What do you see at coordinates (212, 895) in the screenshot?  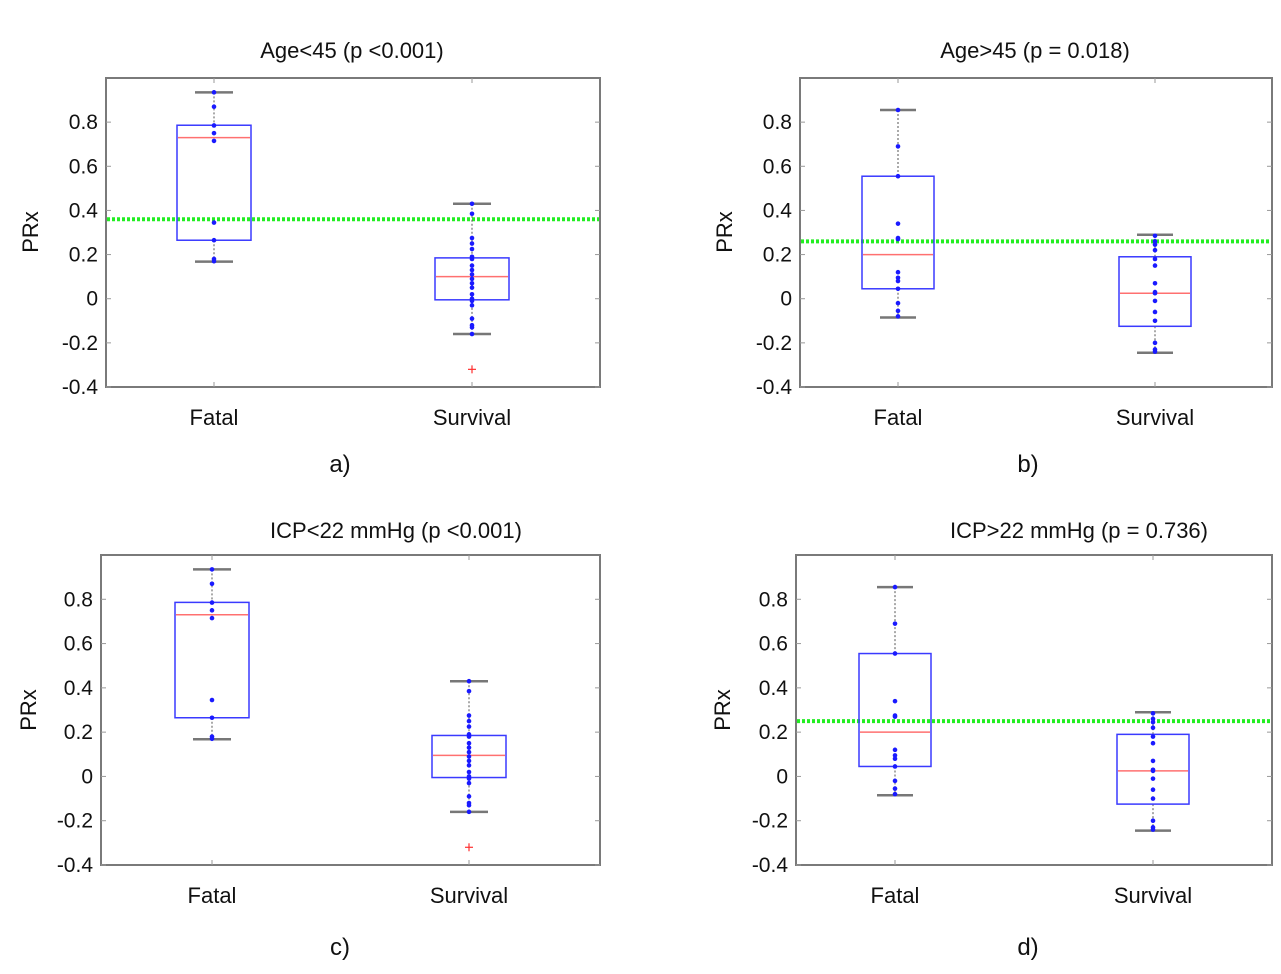 I see `x-tick-label: Fatal` at bounding box center [212, 895].